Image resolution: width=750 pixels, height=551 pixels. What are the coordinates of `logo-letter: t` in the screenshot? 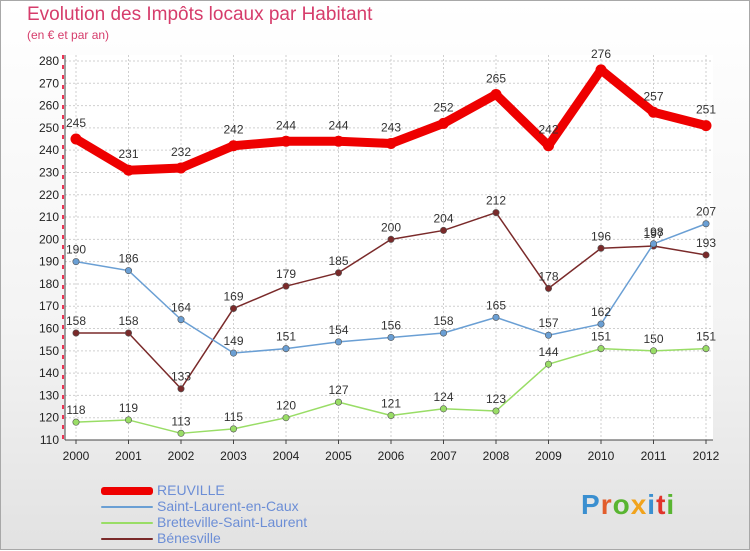 It's located at (661, 504).